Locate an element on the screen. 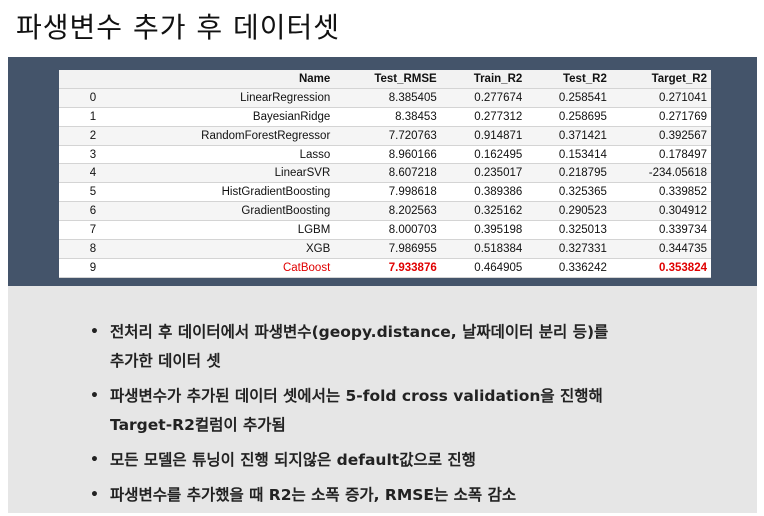 The width and height of the screenshot is (764, 516). table-row: 3 Lasso 8.960166 0.162495 0.153414 0.178497 is located at coordinates (385, 155).